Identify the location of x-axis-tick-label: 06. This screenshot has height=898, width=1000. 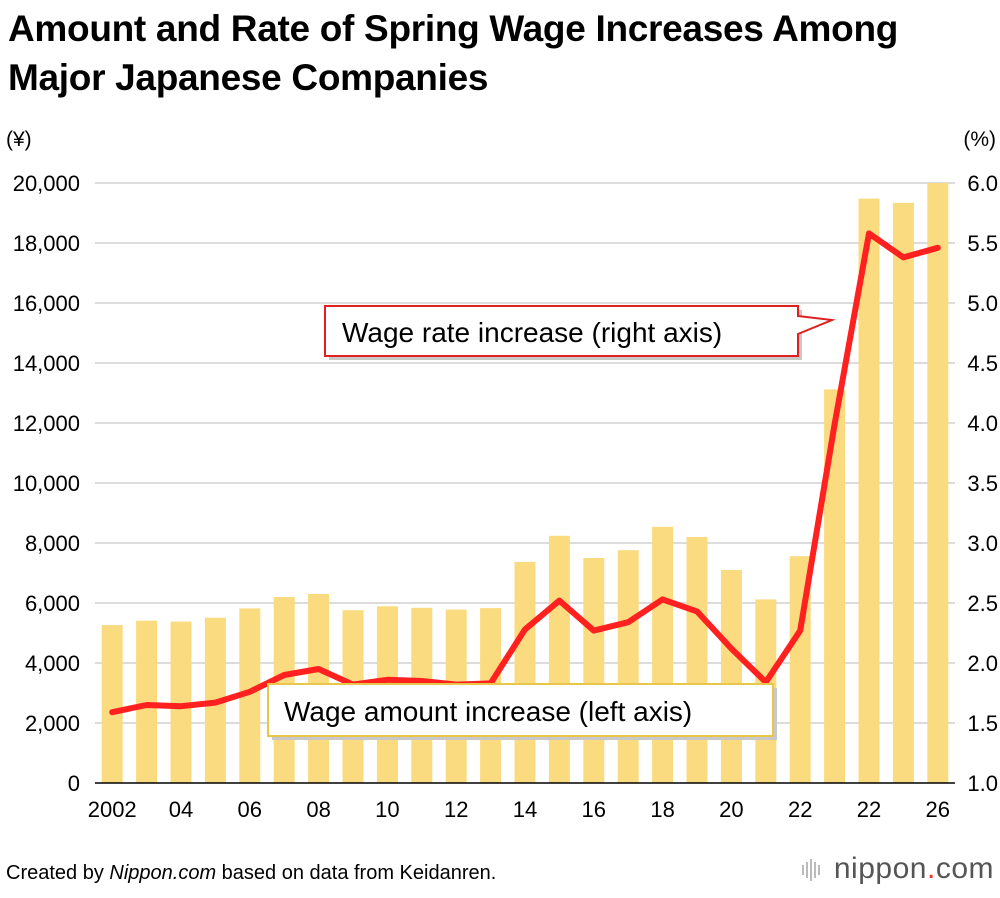
(250, 809).